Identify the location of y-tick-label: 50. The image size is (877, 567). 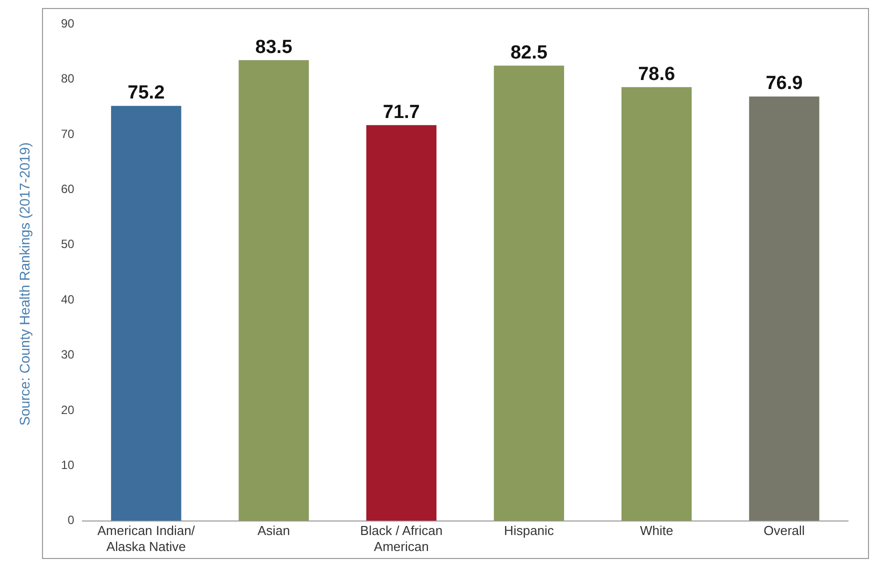
(67, 244).